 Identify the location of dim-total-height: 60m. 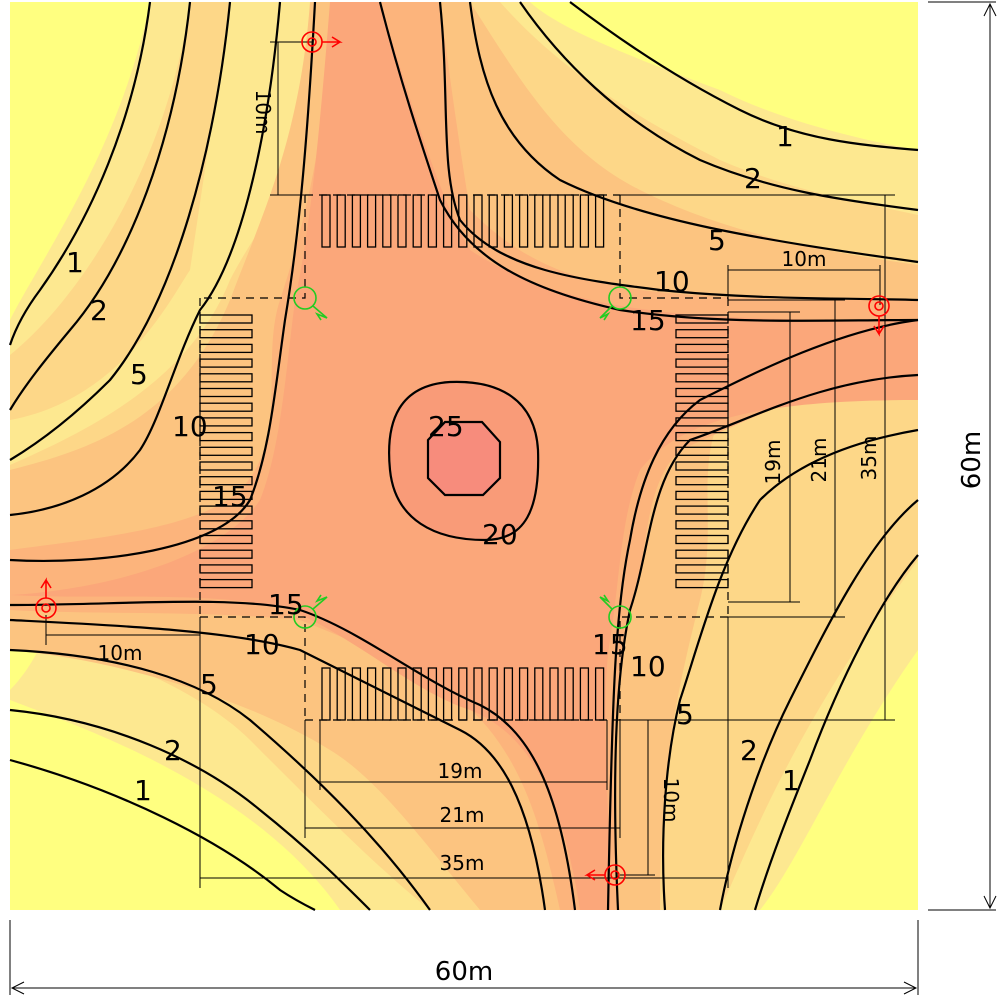
(972, 460).